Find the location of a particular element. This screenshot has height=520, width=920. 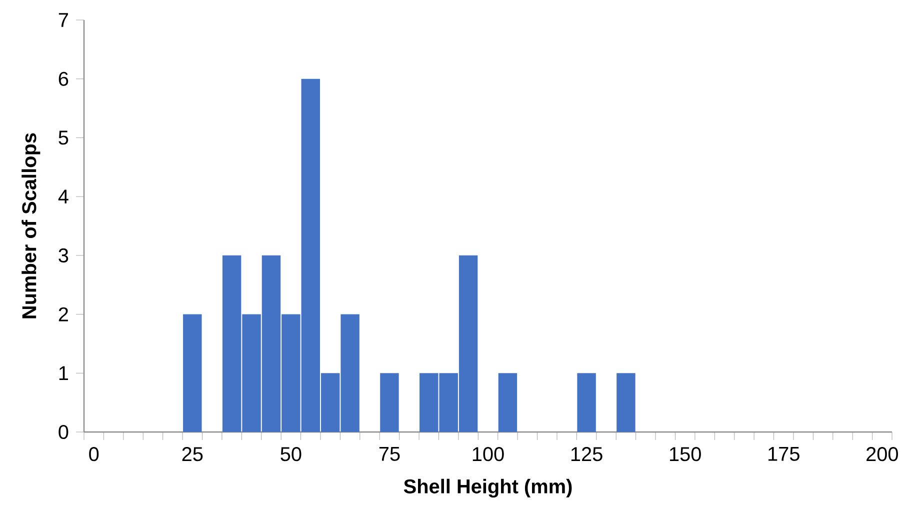

x-tick-label: 150 is located at coordinates (685, 454).